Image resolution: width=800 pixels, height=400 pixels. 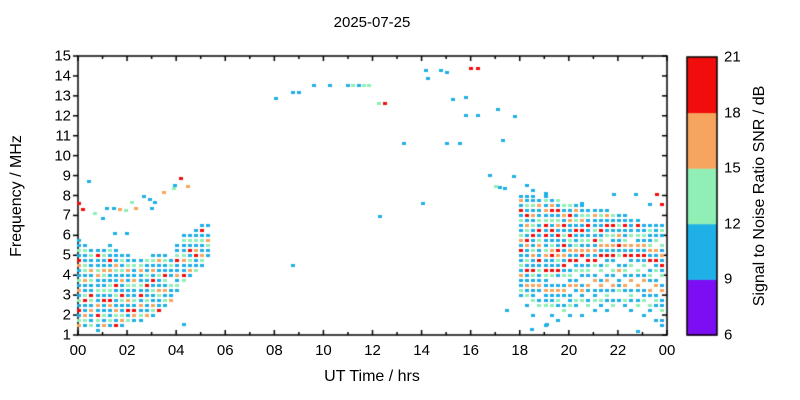 What do you see at coordinates (66, 195) in the screenshot?
I see `y-tick-label: 8` at bounding box center [66, 195].